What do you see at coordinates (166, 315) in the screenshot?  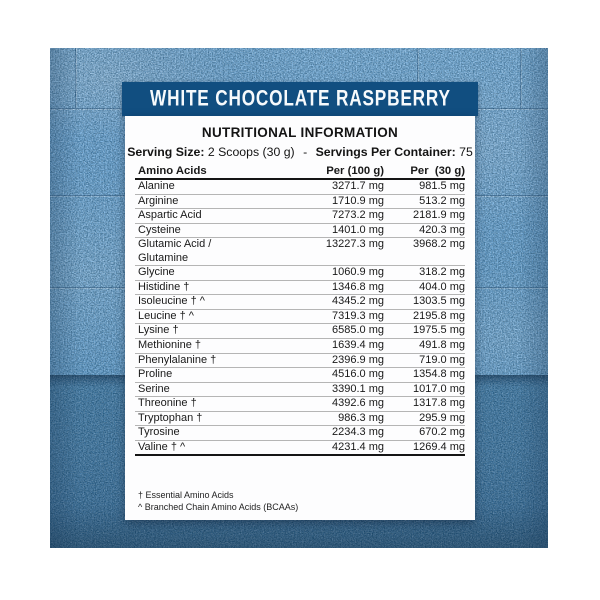 I see `amino-name: Leucine † ^` at bounding box center [166, 315].